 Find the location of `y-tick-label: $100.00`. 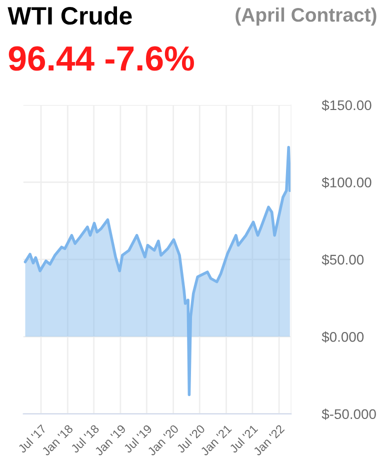

y-tick-label: $100.00 is located at coordinates (347, 182).